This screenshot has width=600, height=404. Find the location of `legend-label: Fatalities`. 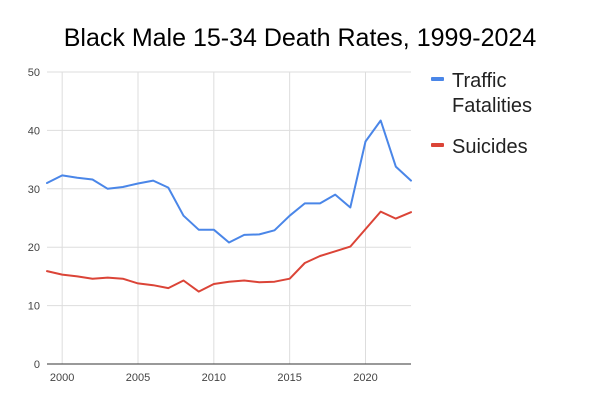

legend-label: Fatalities is located at coordinates (492, 106).